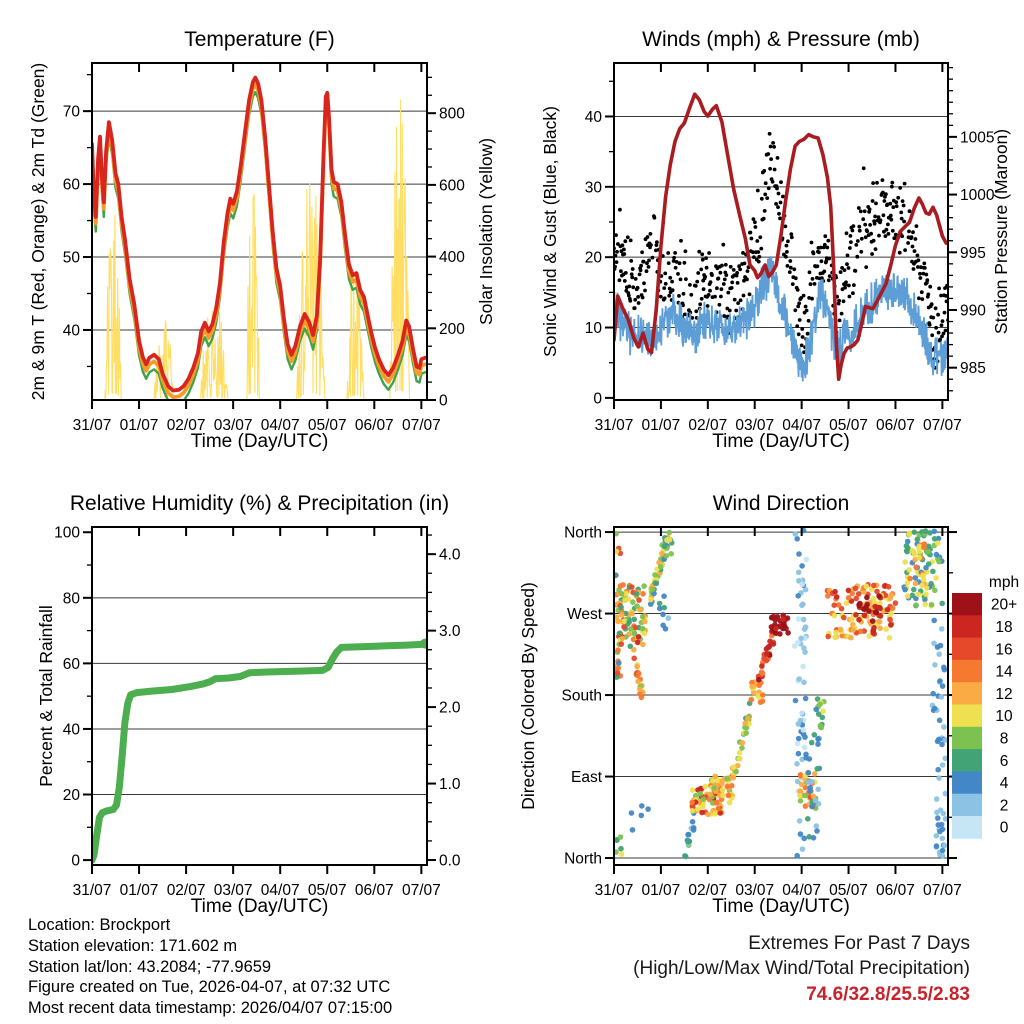  I want to click on svg-text: 12, so click(1003, 694).